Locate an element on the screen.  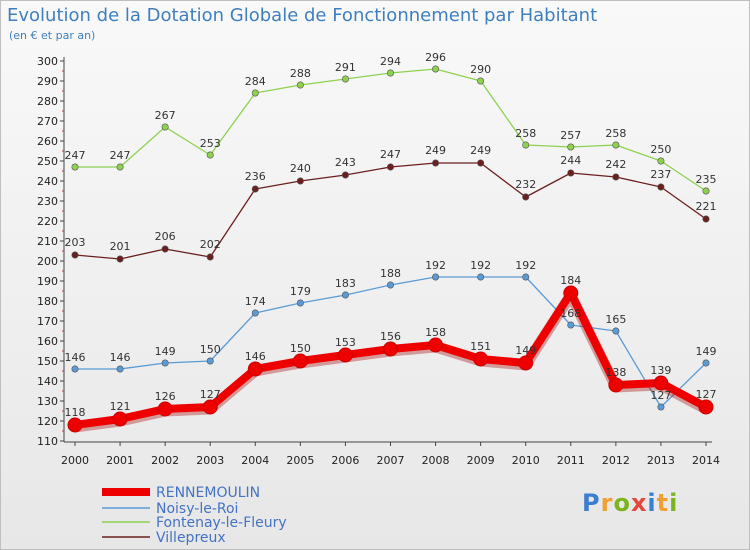
data-label-fontenay-le-fleury: 235 is located at coordinates (706, 179).